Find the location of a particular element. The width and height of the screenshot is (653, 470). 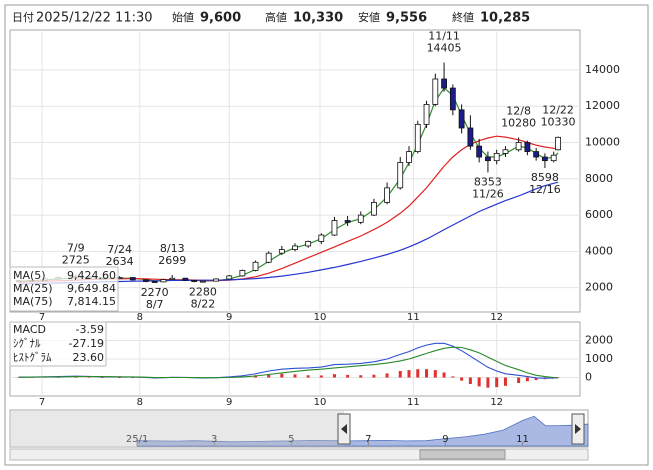

x-tick-label: 10 is located at coordinates (320, 402).